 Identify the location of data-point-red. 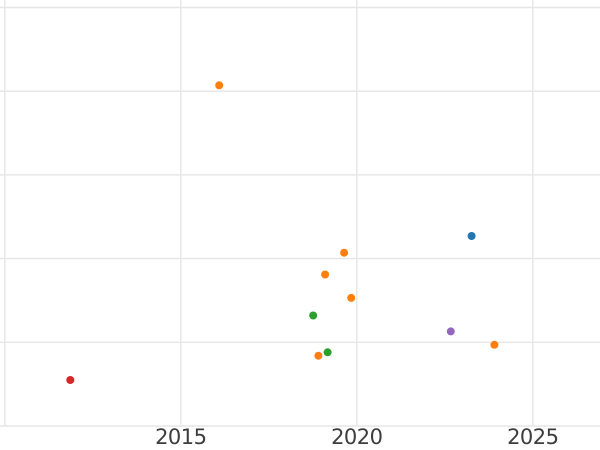
(70, 380).